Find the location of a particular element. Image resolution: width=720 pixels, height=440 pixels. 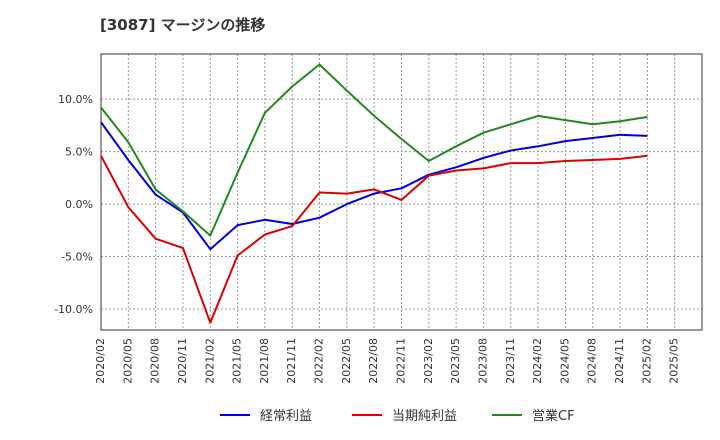

x-tick-label: 2020/02 is located at coordinates (100, 361).